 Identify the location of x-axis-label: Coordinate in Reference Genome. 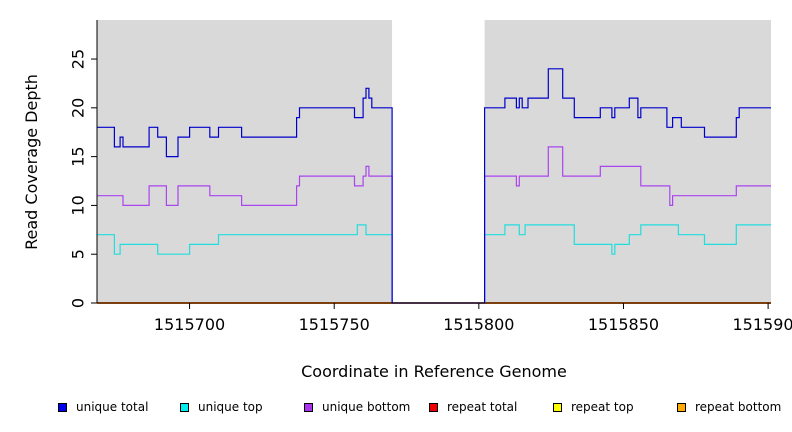
(434, 371).